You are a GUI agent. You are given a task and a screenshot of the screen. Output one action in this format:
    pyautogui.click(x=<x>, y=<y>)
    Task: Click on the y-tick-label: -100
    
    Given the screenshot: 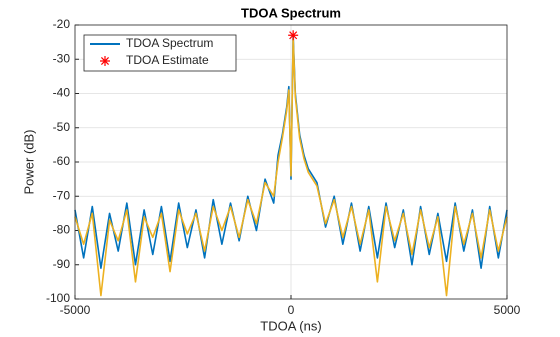 What is the action you would take?
    pyautogui.click(x=58, y=298)
    